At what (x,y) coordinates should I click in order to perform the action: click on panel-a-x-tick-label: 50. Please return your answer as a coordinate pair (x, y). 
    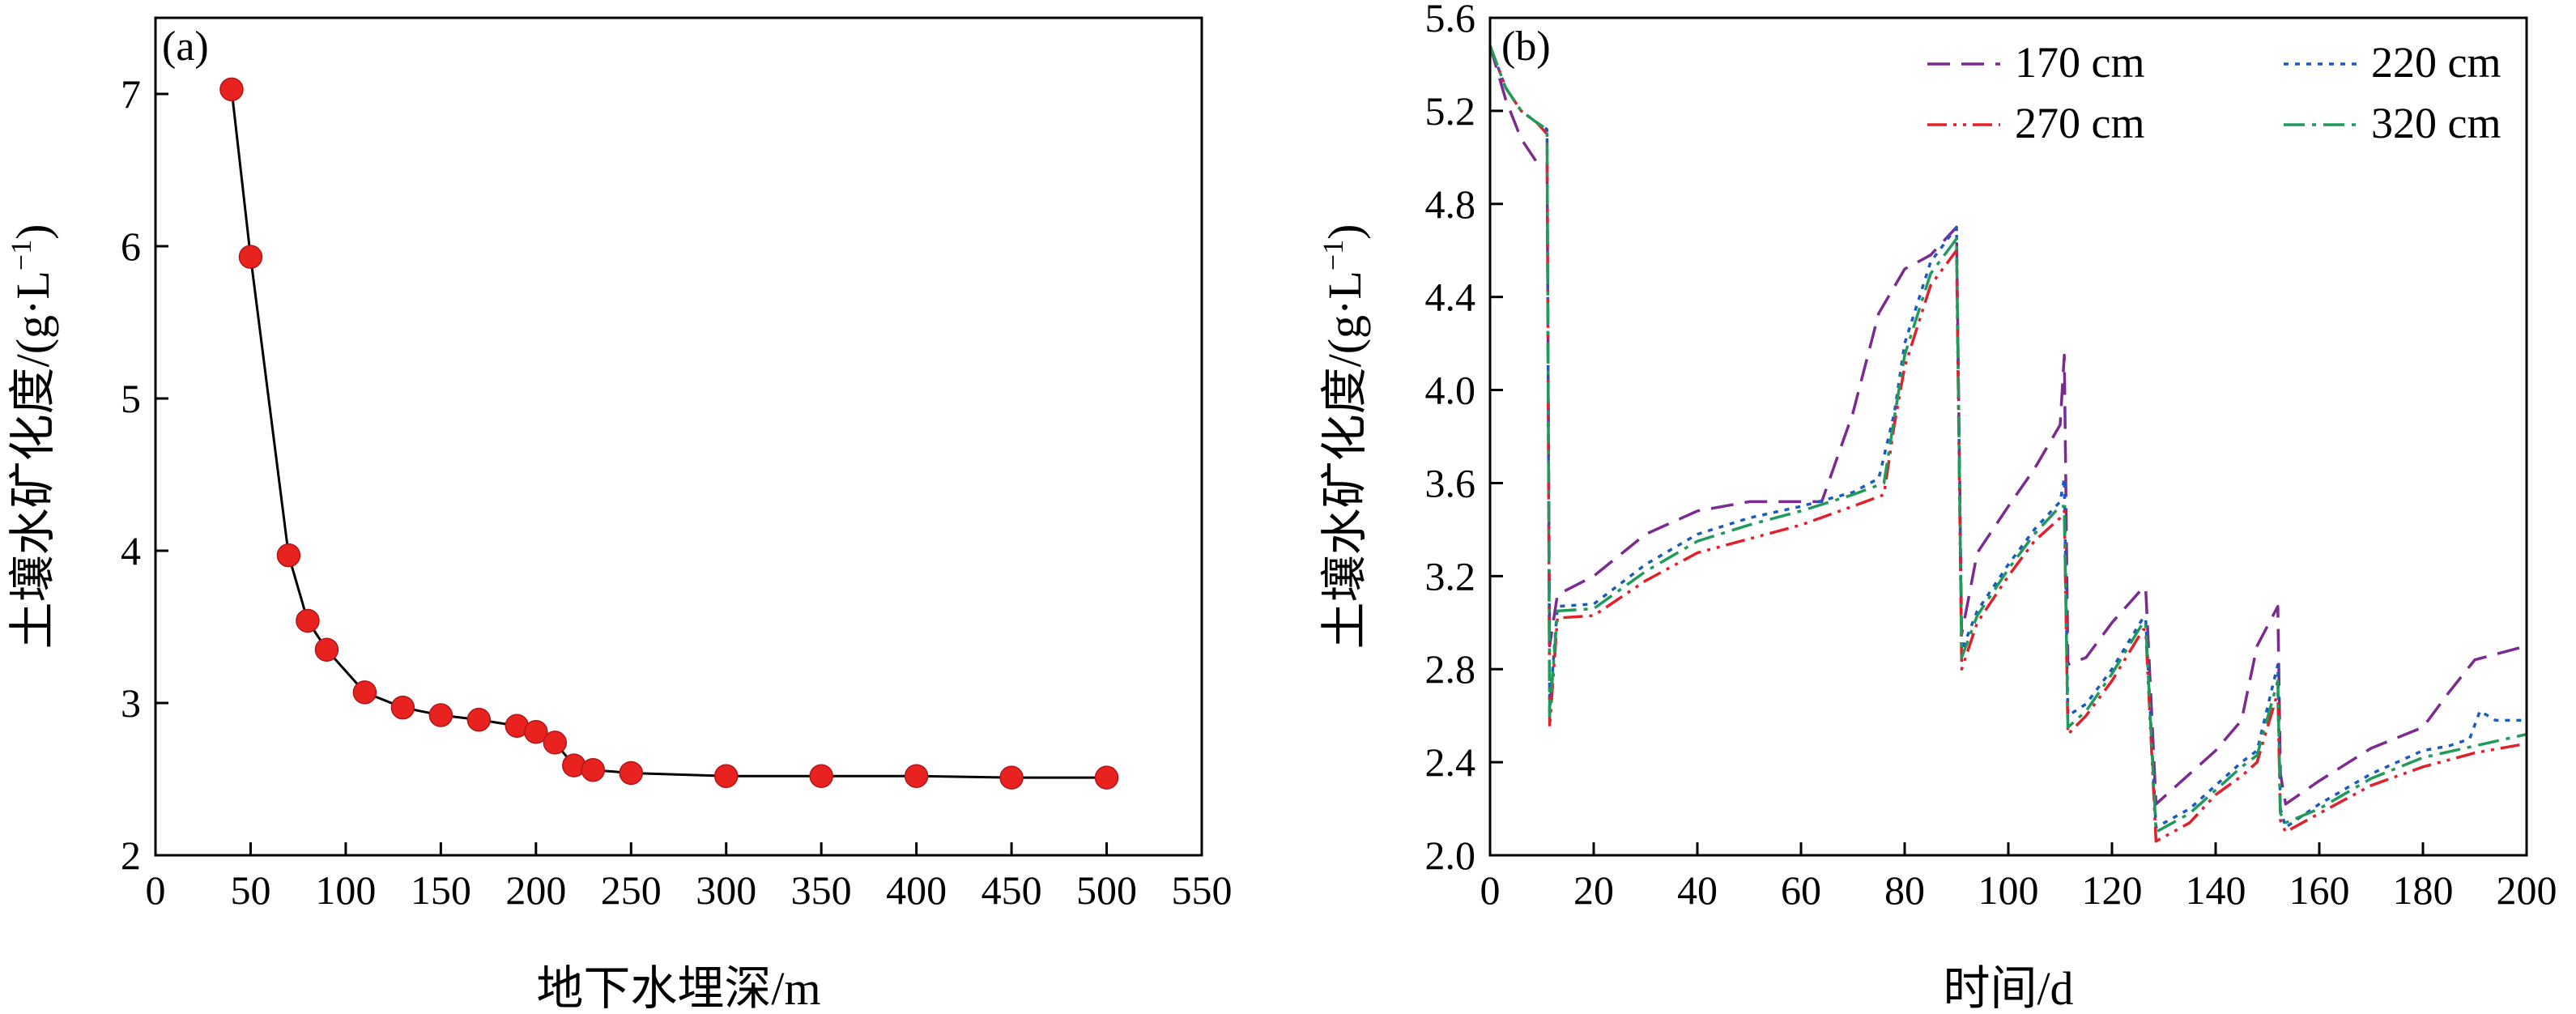
    Looking at the image, I should click on (250, 890).